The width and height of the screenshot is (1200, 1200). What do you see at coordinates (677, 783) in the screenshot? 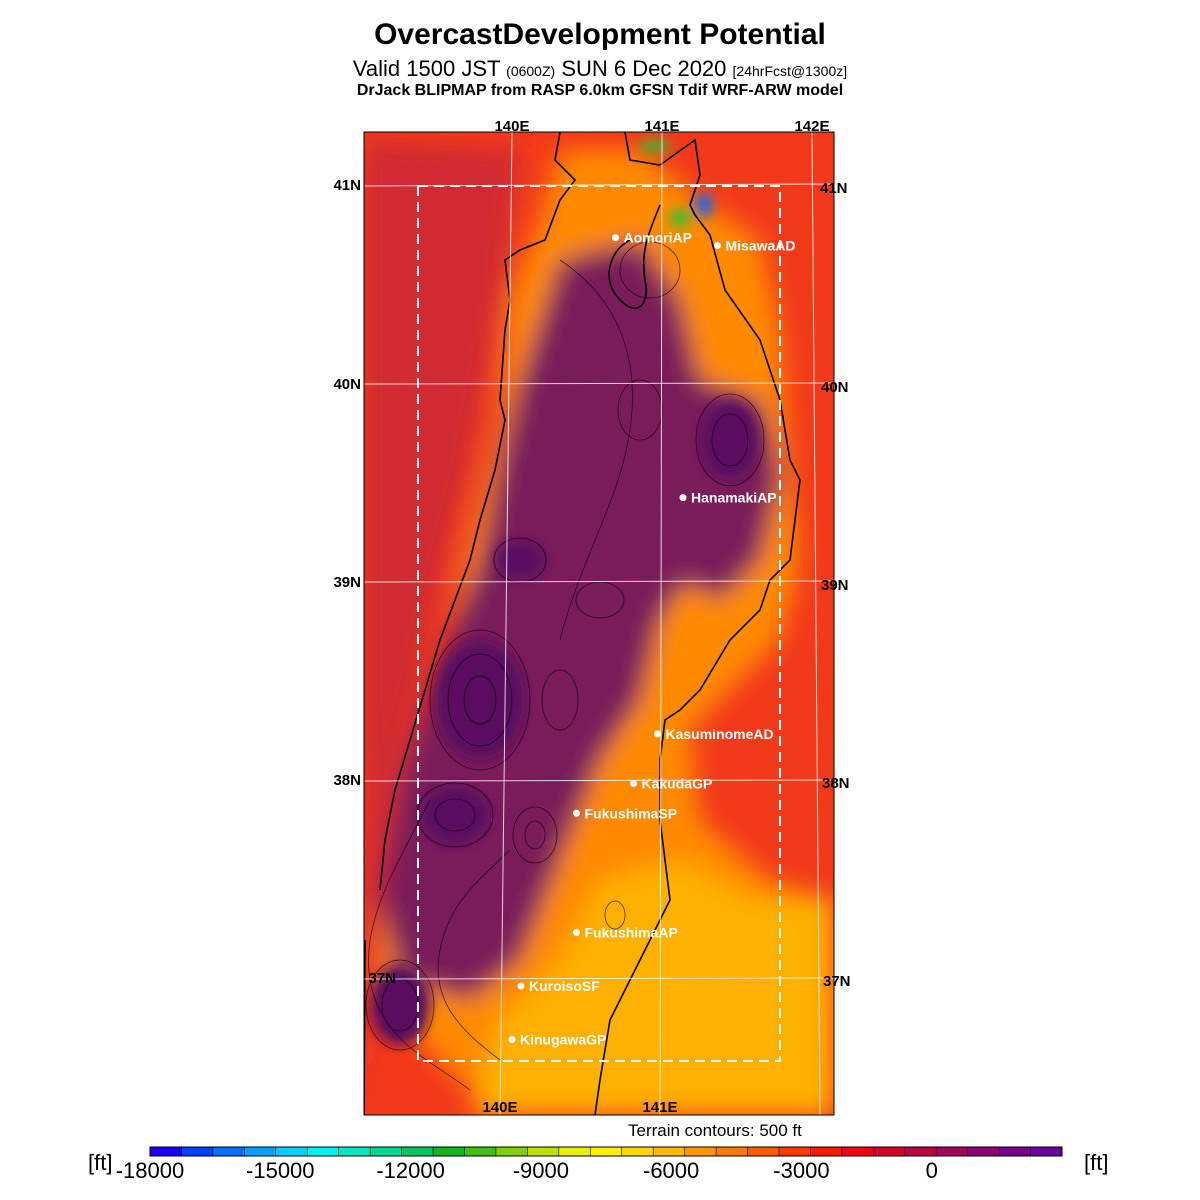
I see `station-label: KakudaGP` at bounding box center [677, 783].